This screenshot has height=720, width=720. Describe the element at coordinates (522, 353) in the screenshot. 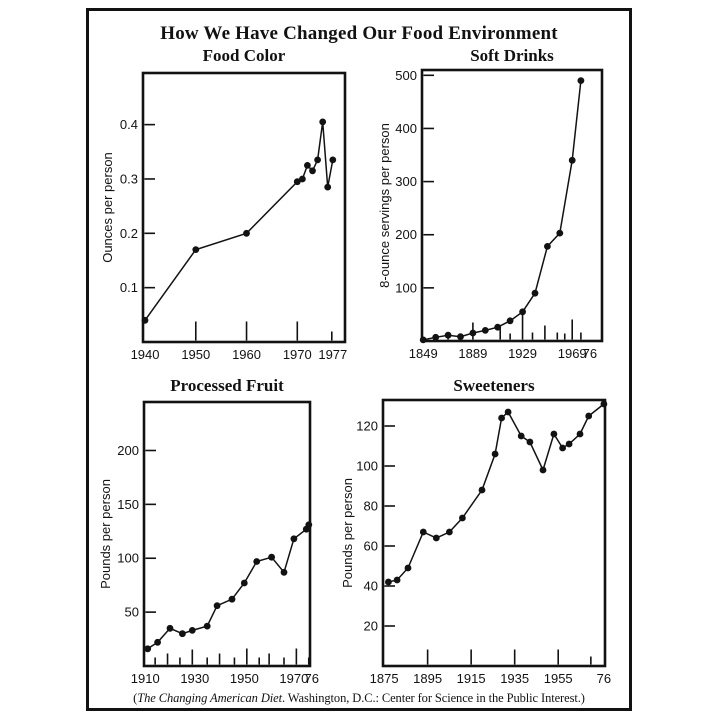

I see `x-tick-label: 1929` at that location.